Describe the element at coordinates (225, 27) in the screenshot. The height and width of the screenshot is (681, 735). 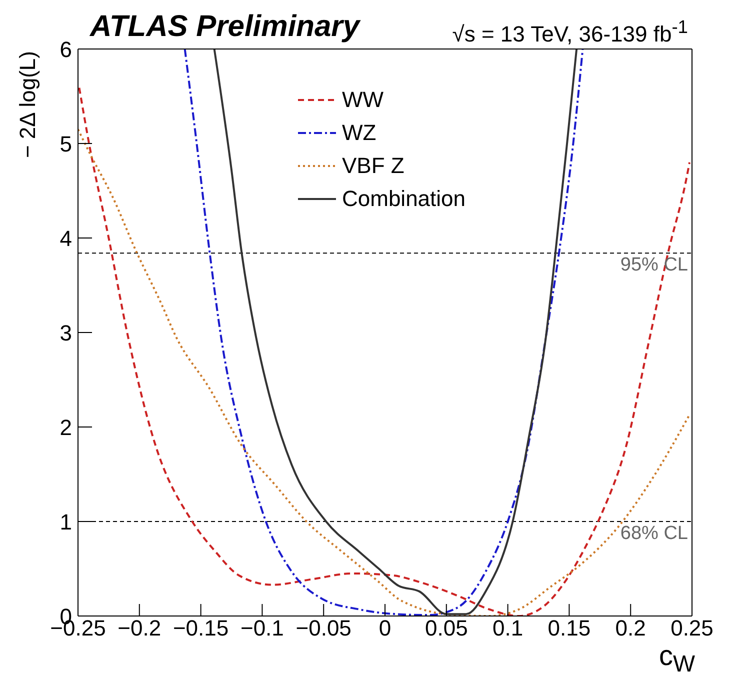
I see `chart-title: ATLAS Preliminary` at that location.